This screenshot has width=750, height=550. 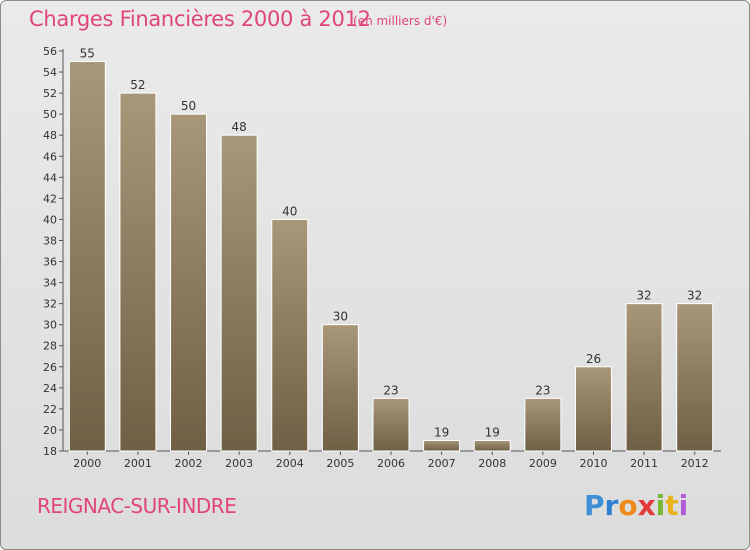 I want to click on y-tick-label: 46, so click(x=50, y=156).